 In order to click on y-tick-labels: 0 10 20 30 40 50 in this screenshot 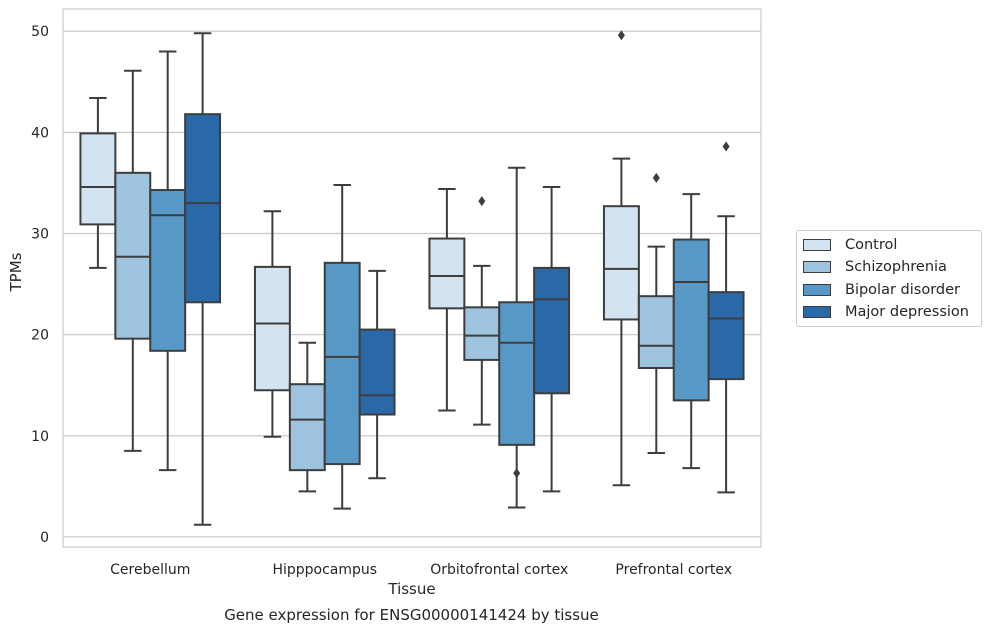, I will do `click(40, 285)`.